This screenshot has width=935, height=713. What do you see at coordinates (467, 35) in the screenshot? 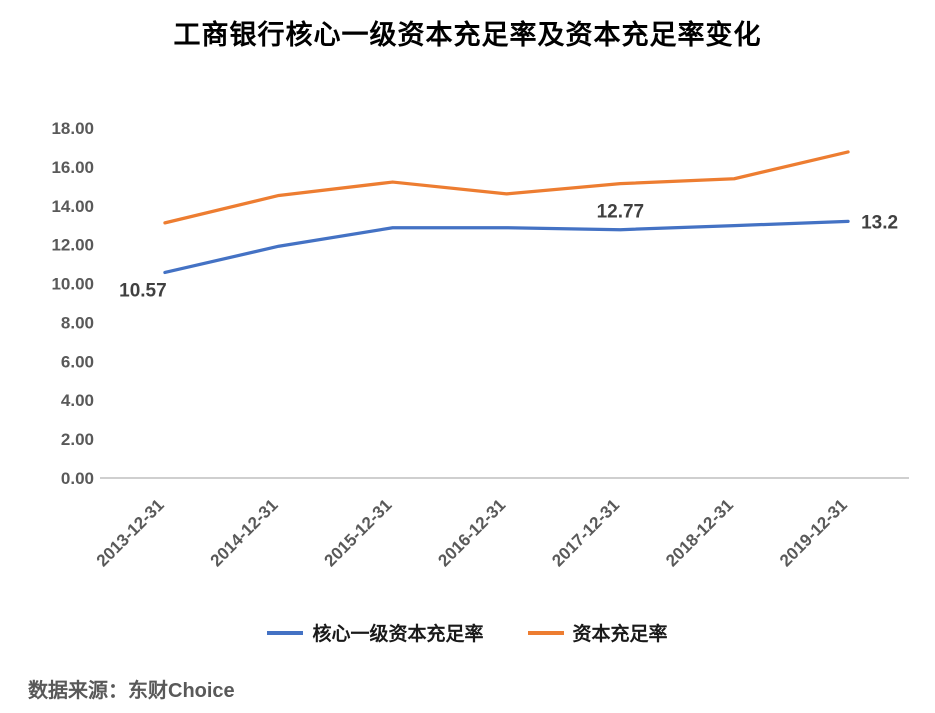
I see `chart-title: 工商银行核心一级资本充足率及资本充足率变化` at bounding box center [467, 35].